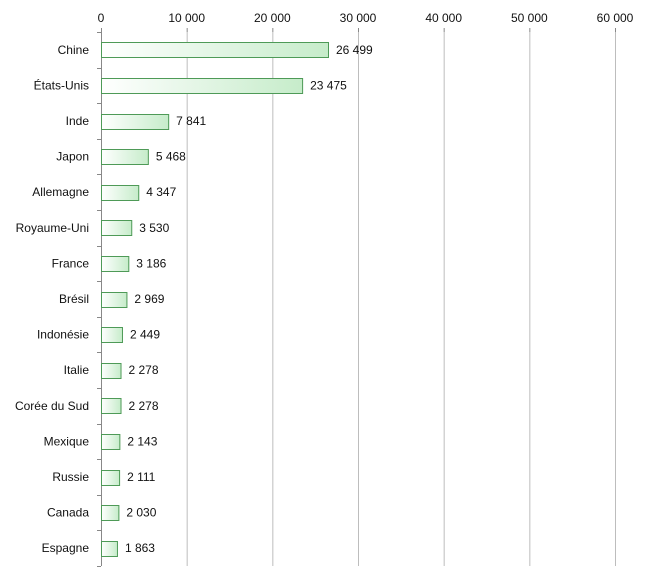  What do you see at coordinates (171, 157) in the screenshot?
I see `value-label-3: 5 468` at bounding box center [171, 157].